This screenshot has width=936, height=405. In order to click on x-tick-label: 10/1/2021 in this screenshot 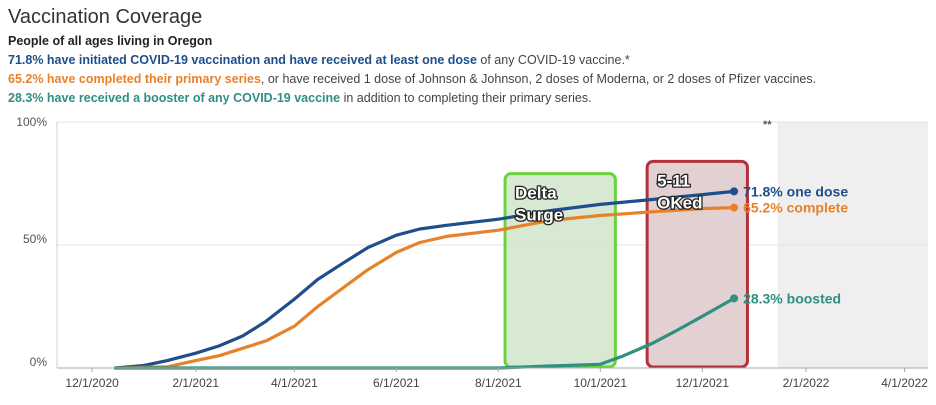, I will do `click(601, 383)`.